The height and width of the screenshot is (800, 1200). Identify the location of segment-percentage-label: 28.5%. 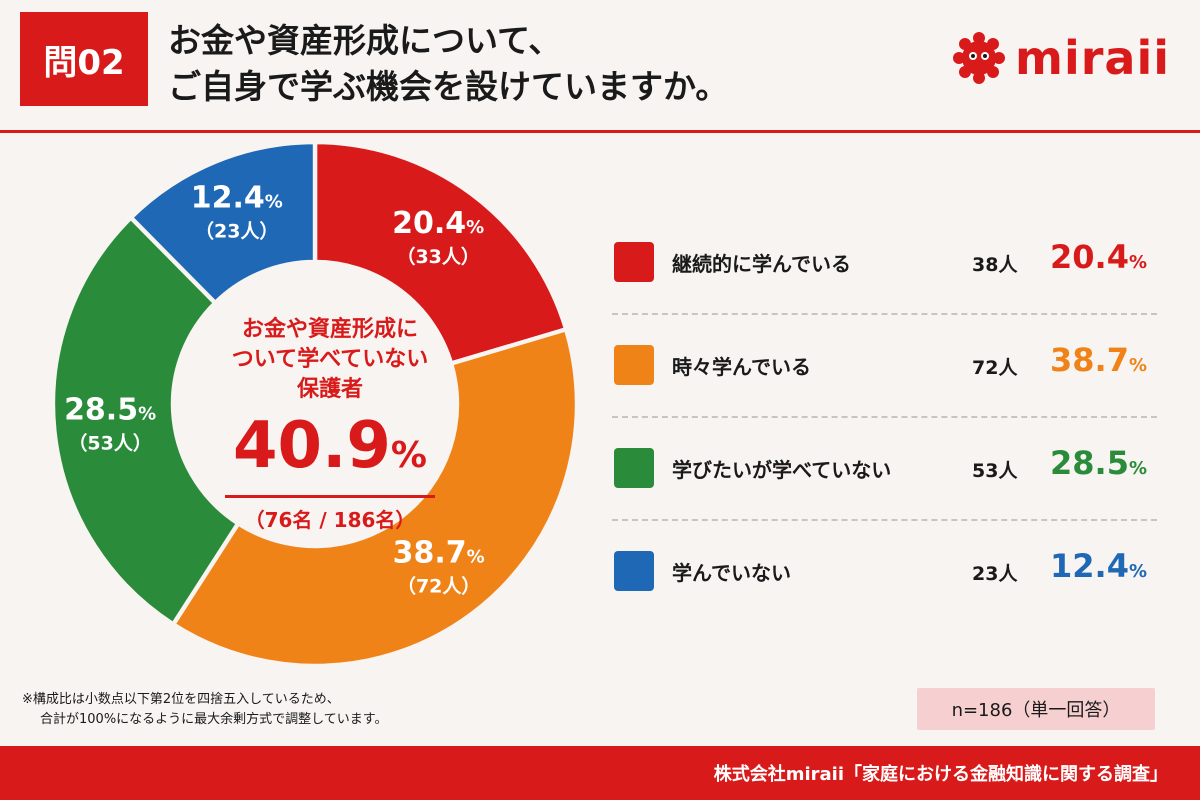
(110, 409).